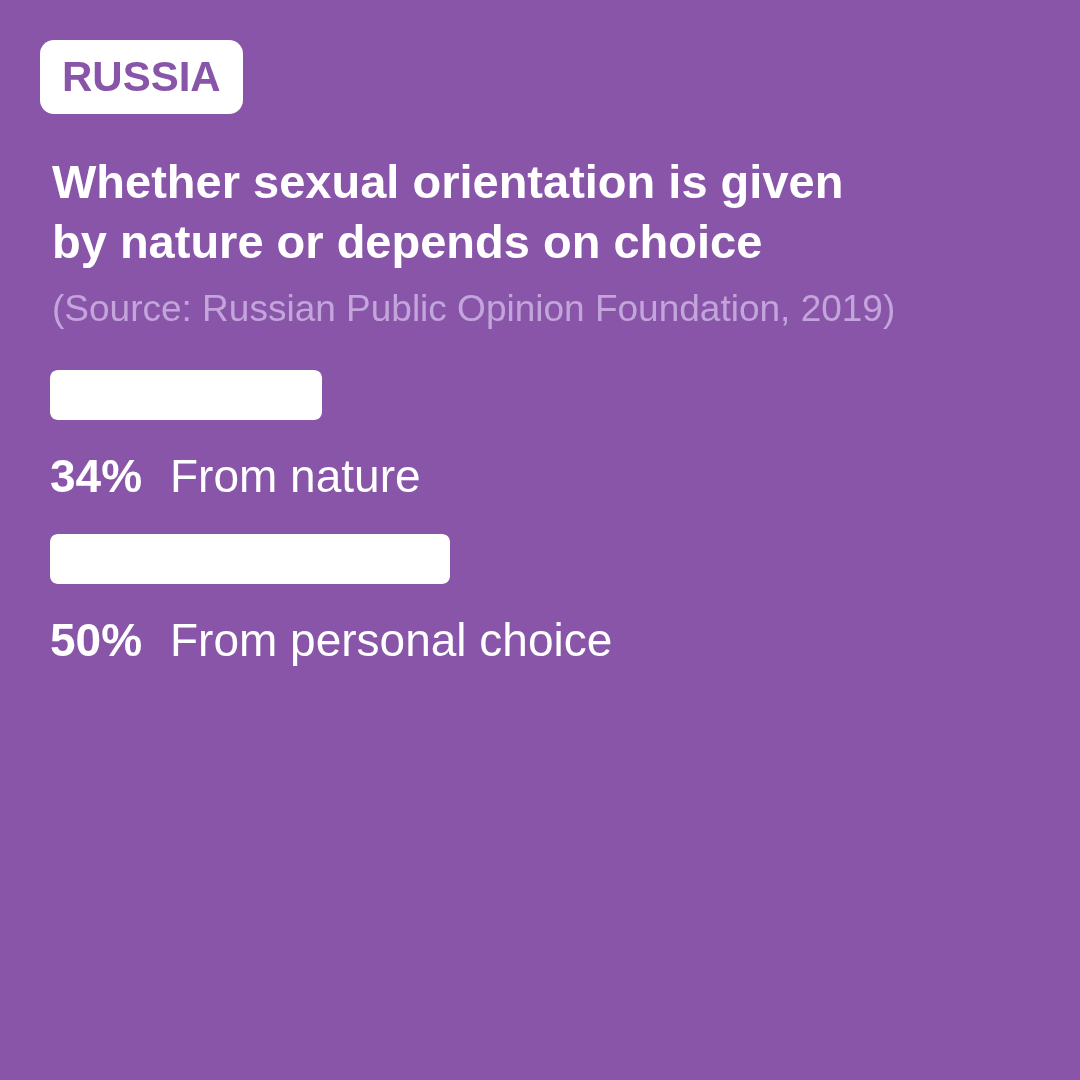  What do you see at coordinates (391, 640) in the screenshot?
I see `y-tick-label: From personal choice` at bounding box center [391, 640].